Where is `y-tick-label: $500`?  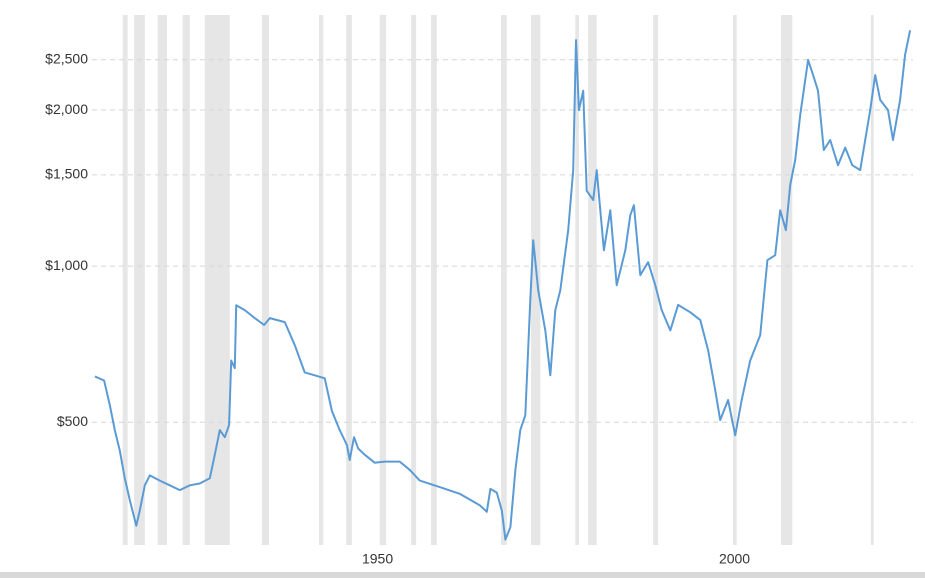 y-tick-label: $500 is located at coordinates (72, 421).